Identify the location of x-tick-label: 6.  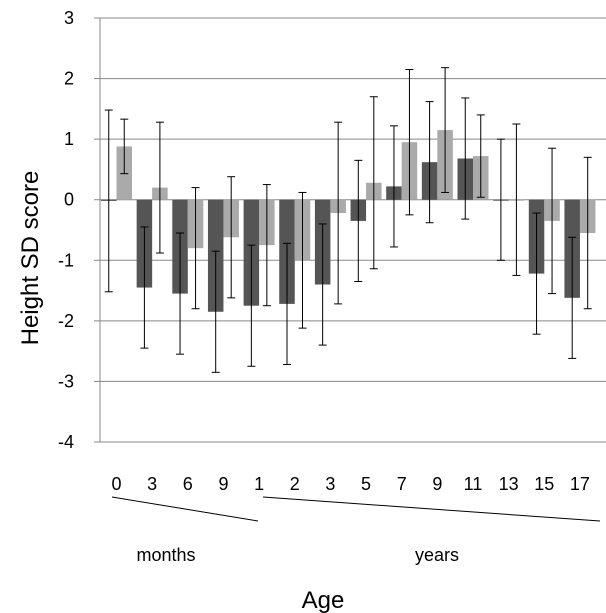
(188, 484).